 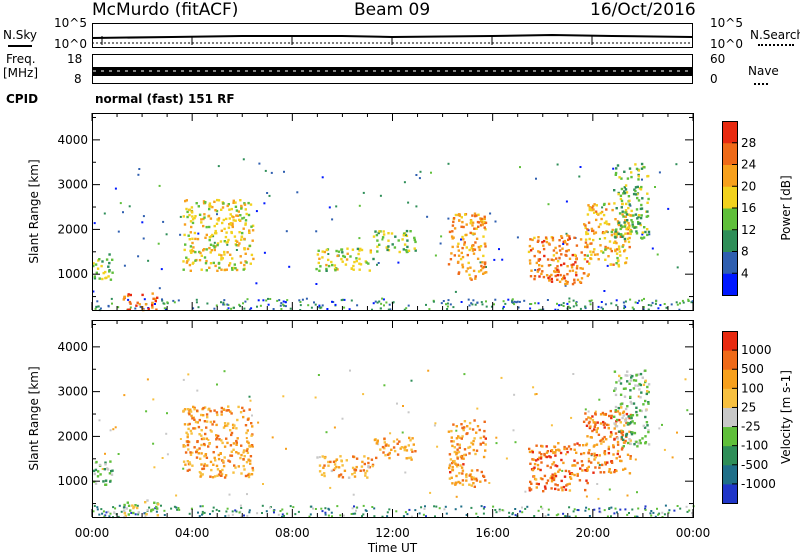 What do you see at coordinates (392, 35) in the screenshot?
I see `nsky-panel` at bounding box center [392, 35].